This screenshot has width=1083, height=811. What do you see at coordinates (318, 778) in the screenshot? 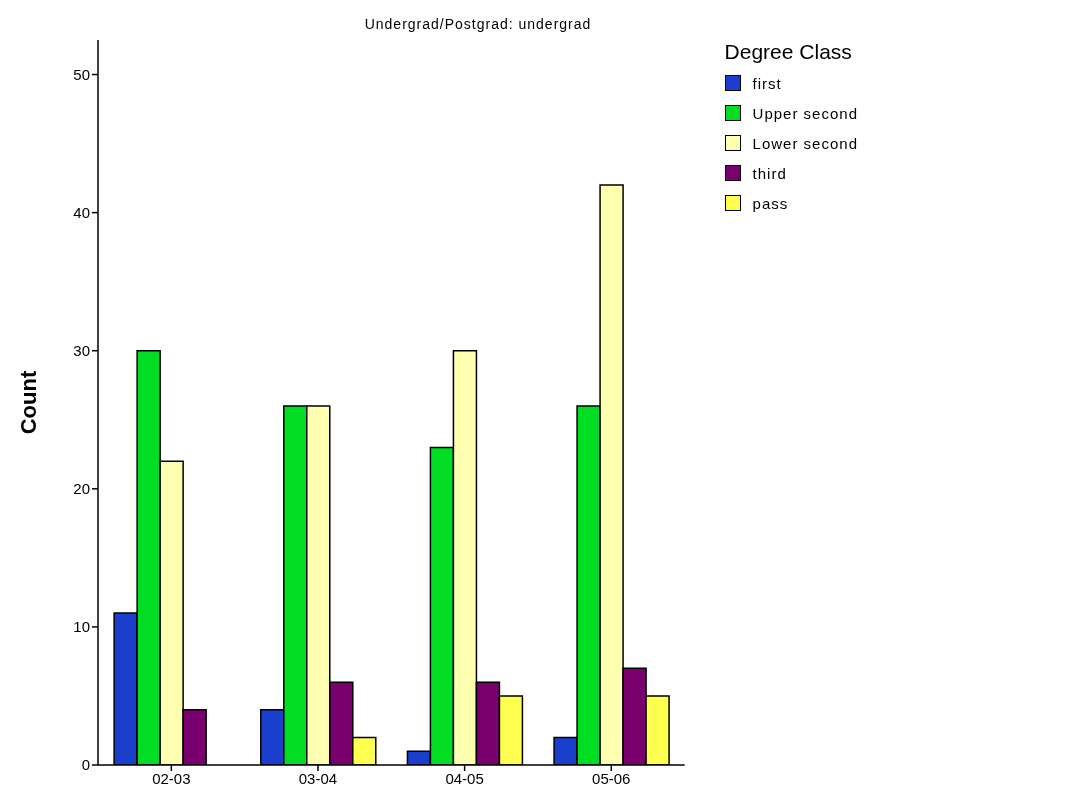
I see `x-tick-label: 03-04` at bounding box center [318, 778].